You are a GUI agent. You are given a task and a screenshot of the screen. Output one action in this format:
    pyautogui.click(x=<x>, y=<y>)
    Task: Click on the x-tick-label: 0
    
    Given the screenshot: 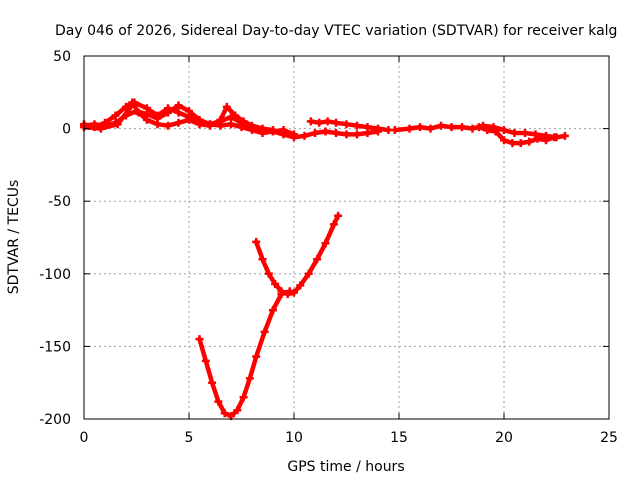 What is the action you would take?
    pyautogui.click(x=84, y=438)
    